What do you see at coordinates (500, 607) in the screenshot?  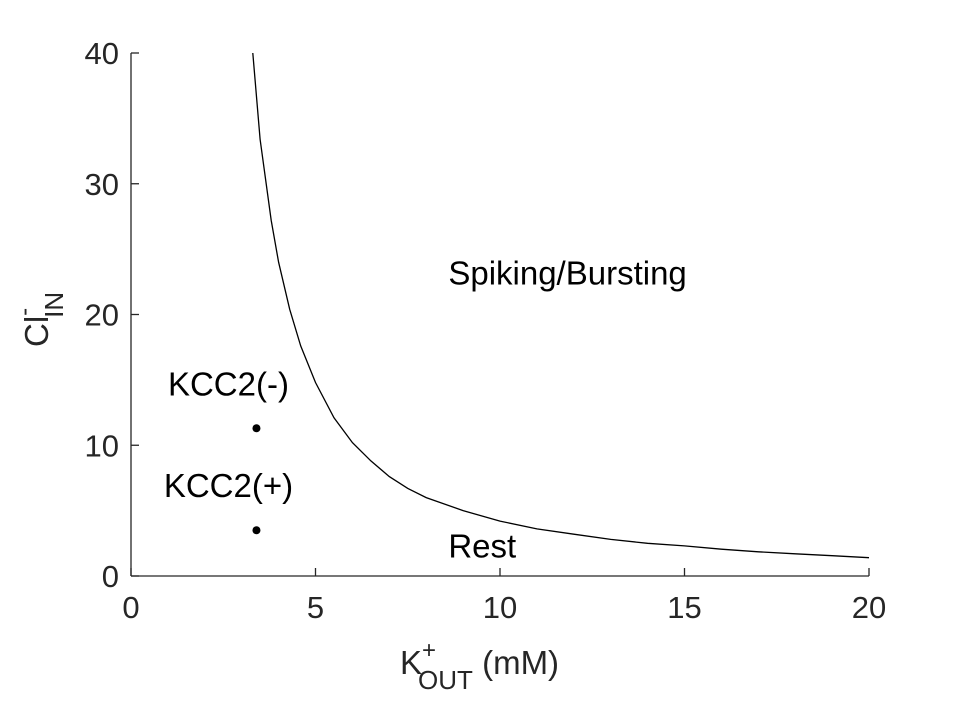 I see `x-tick-label: 10` at bounding box center [500, 607].